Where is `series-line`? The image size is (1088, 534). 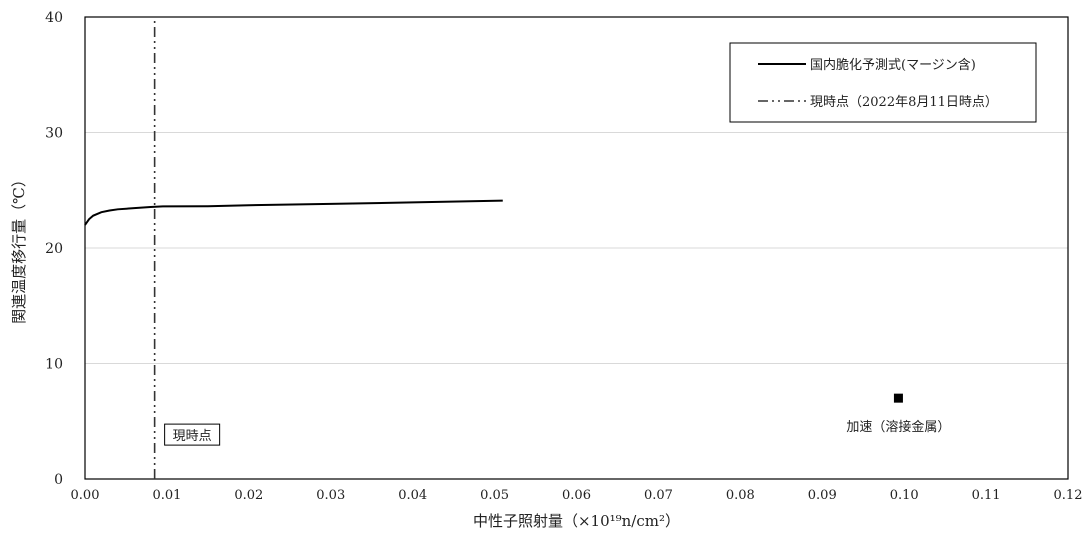 series-line is located at coordinates (293, 212).